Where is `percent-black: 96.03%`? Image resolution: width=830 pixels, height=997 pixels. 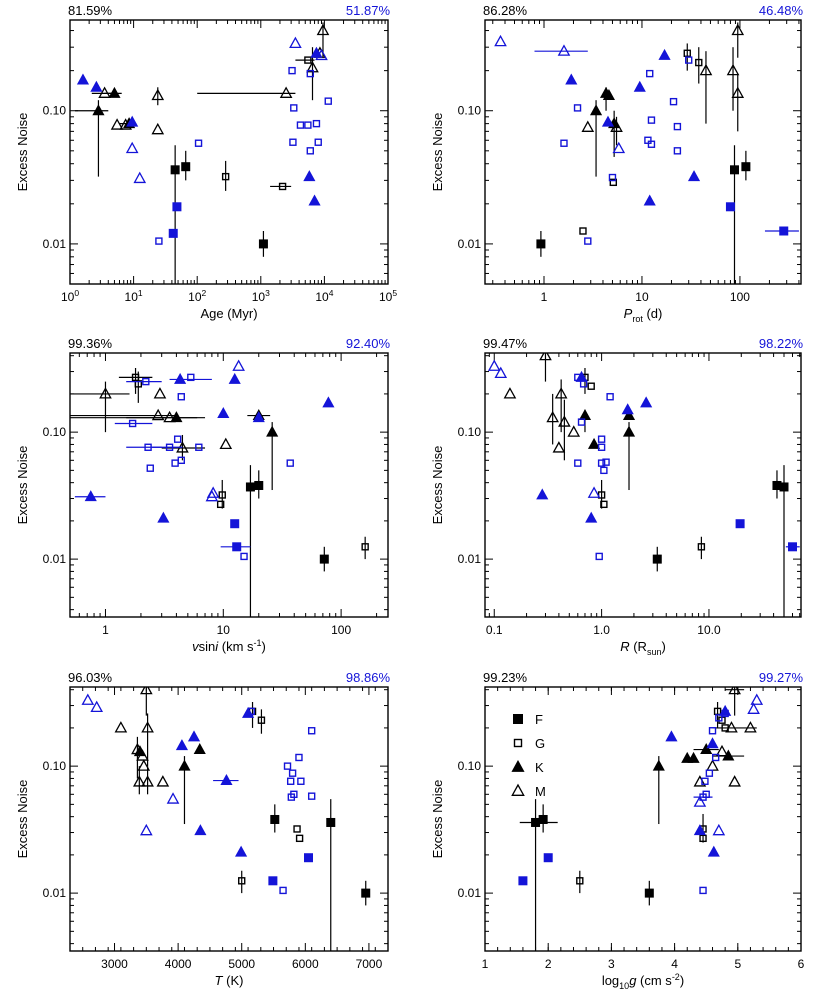
percent-black: 96.03% is located at coordinates (90, 677).